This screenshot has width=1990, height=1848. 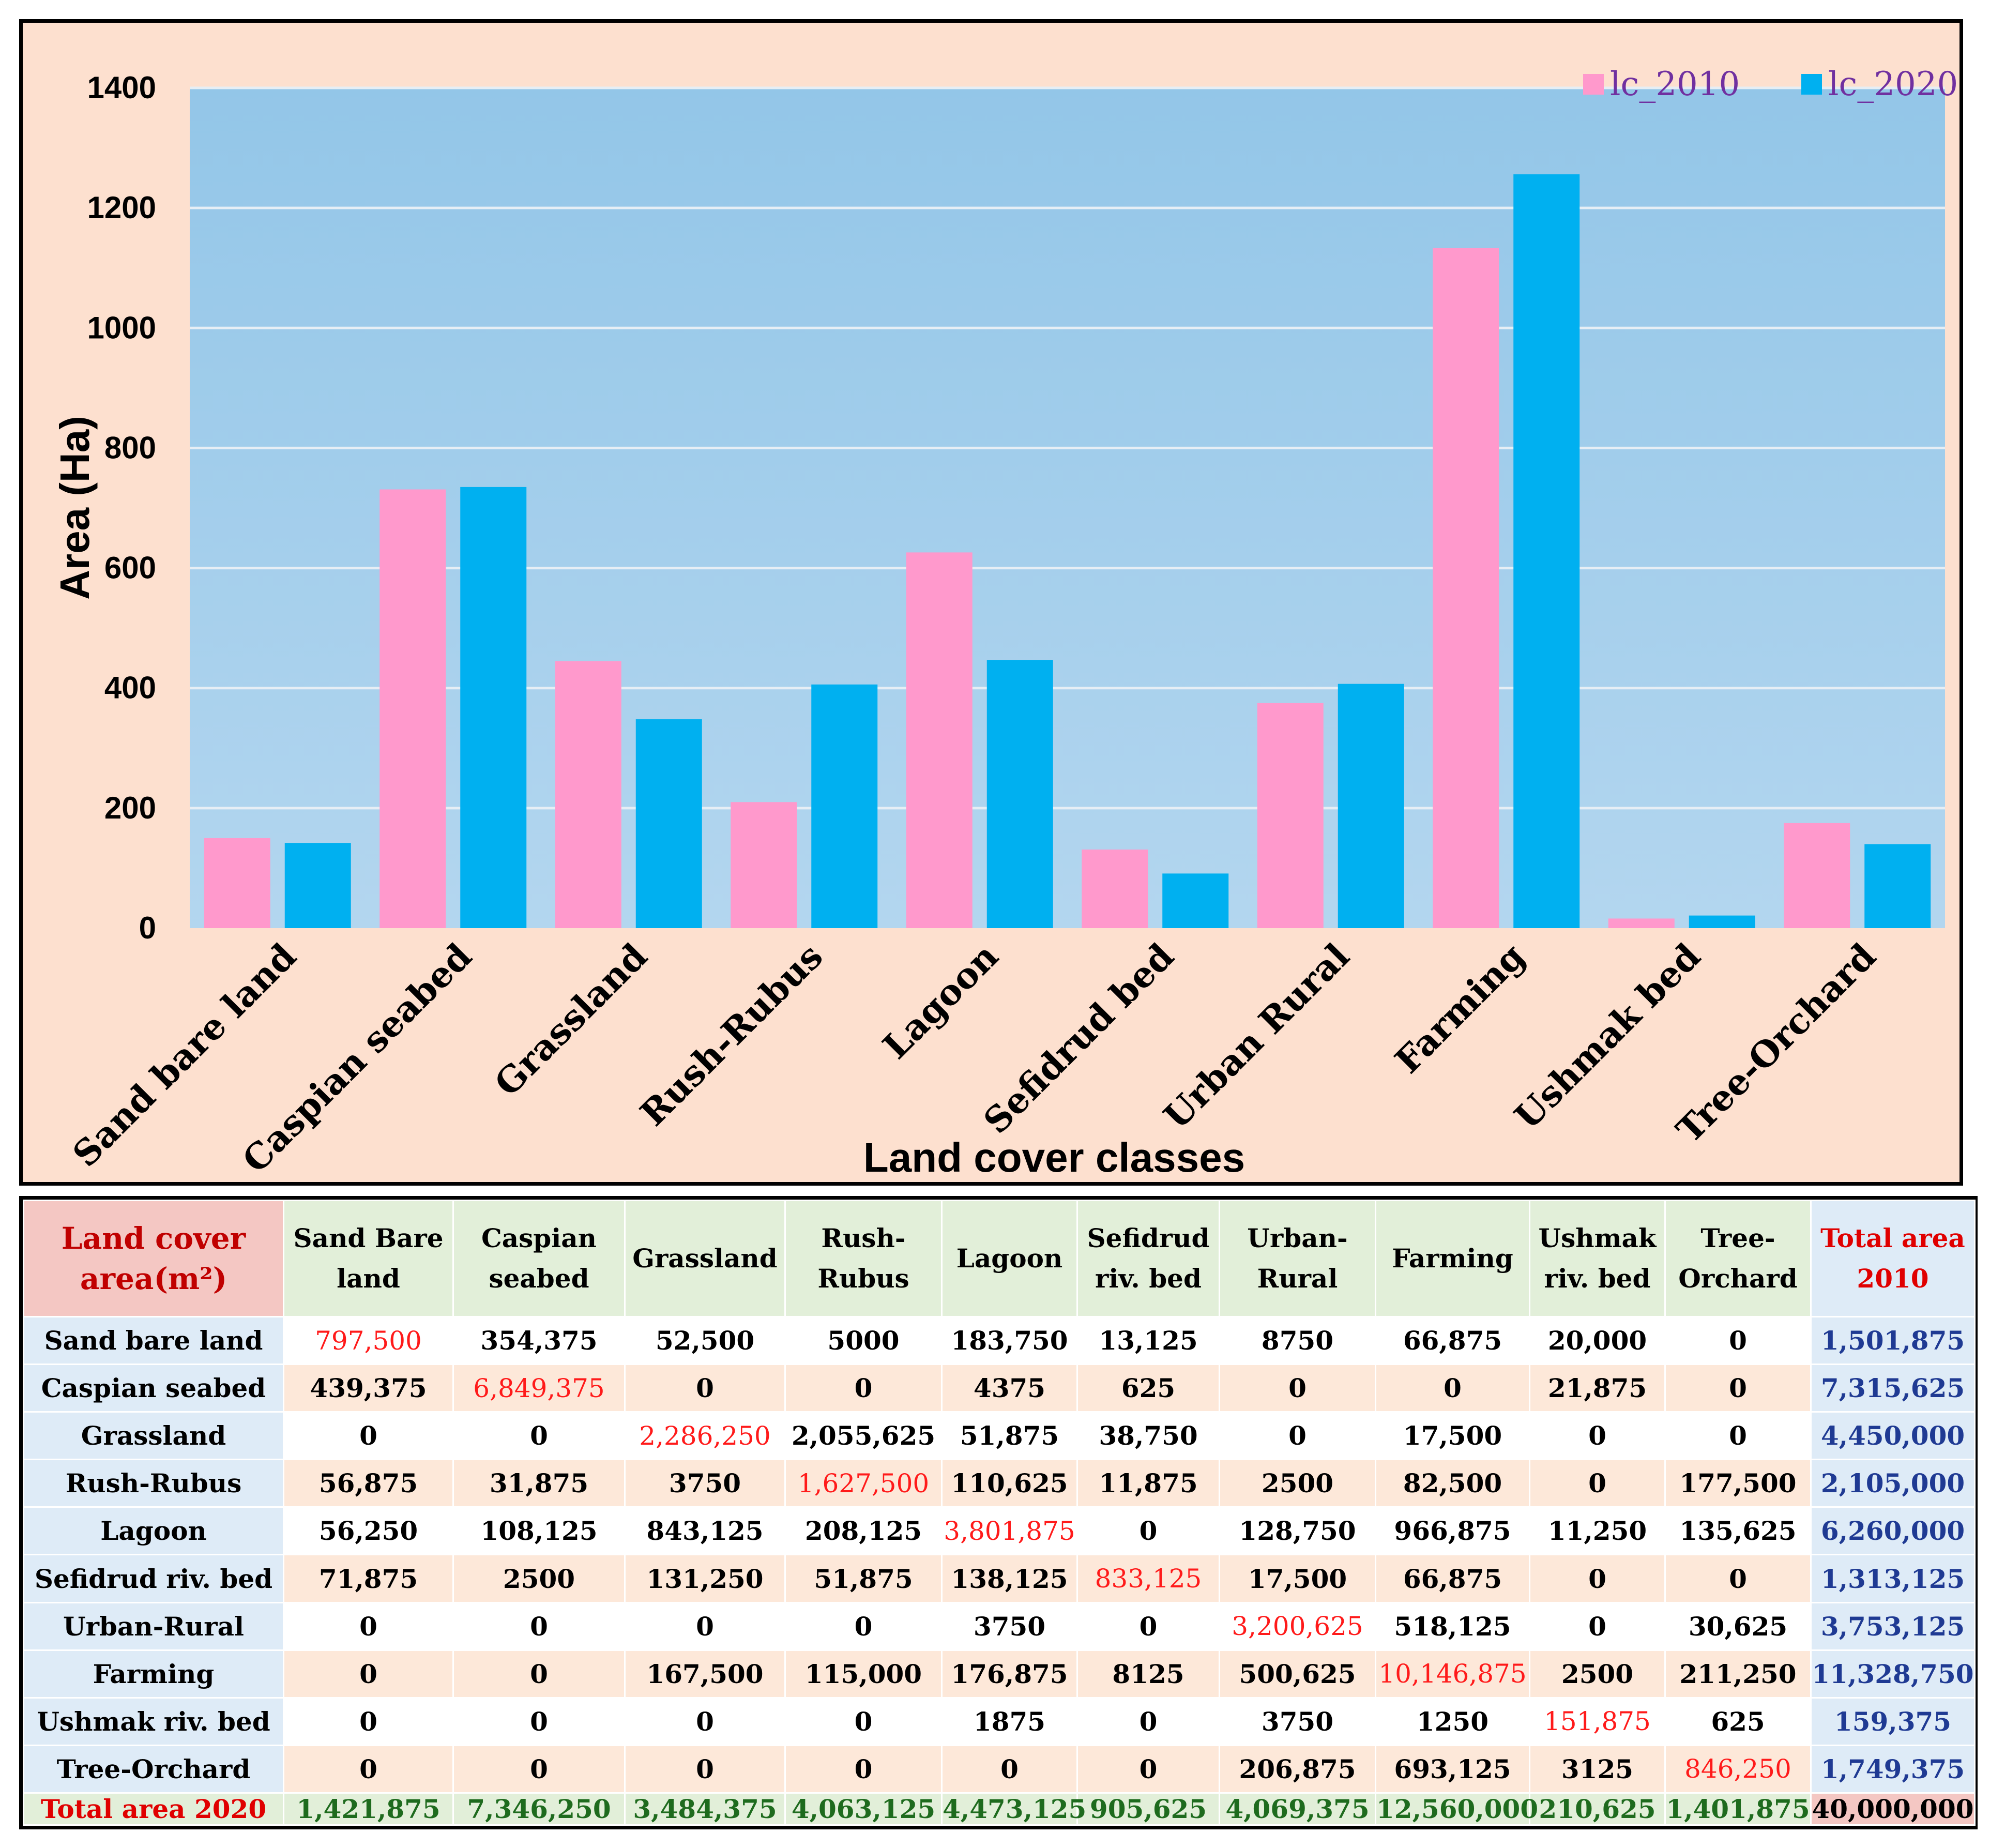 I want to click on footer-cell: 1,401,875, so click(x=1738, y=1809).